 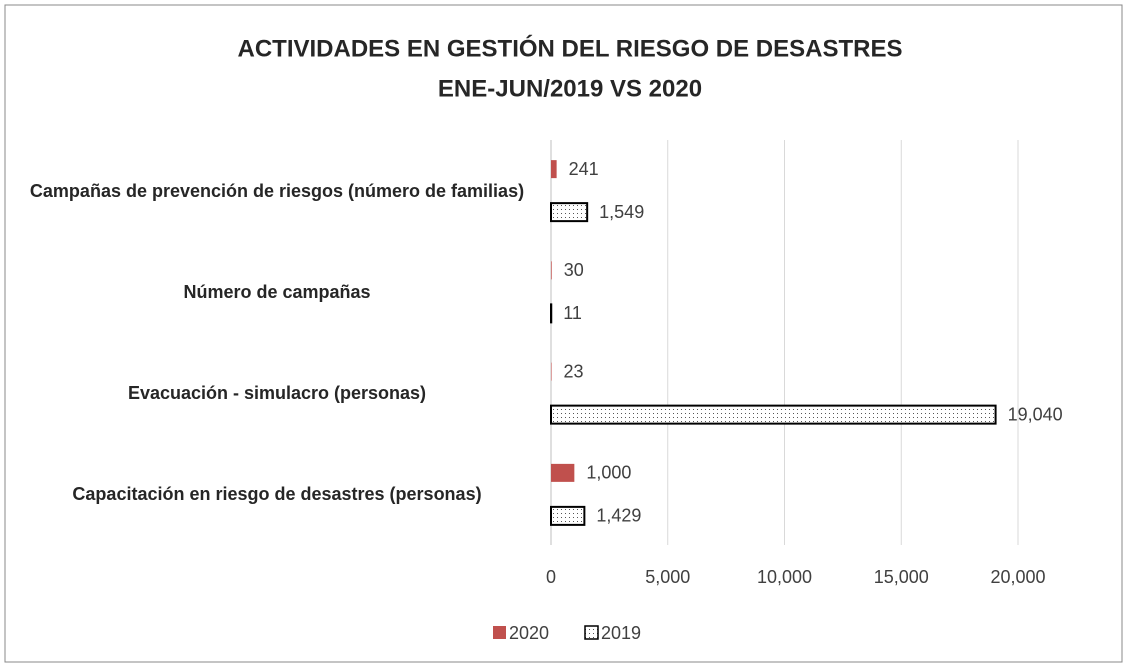 What do you see at coordinates (621, 212) in the screenshot?
I see `value-label: 1,549` at bounding box center [621, 212].